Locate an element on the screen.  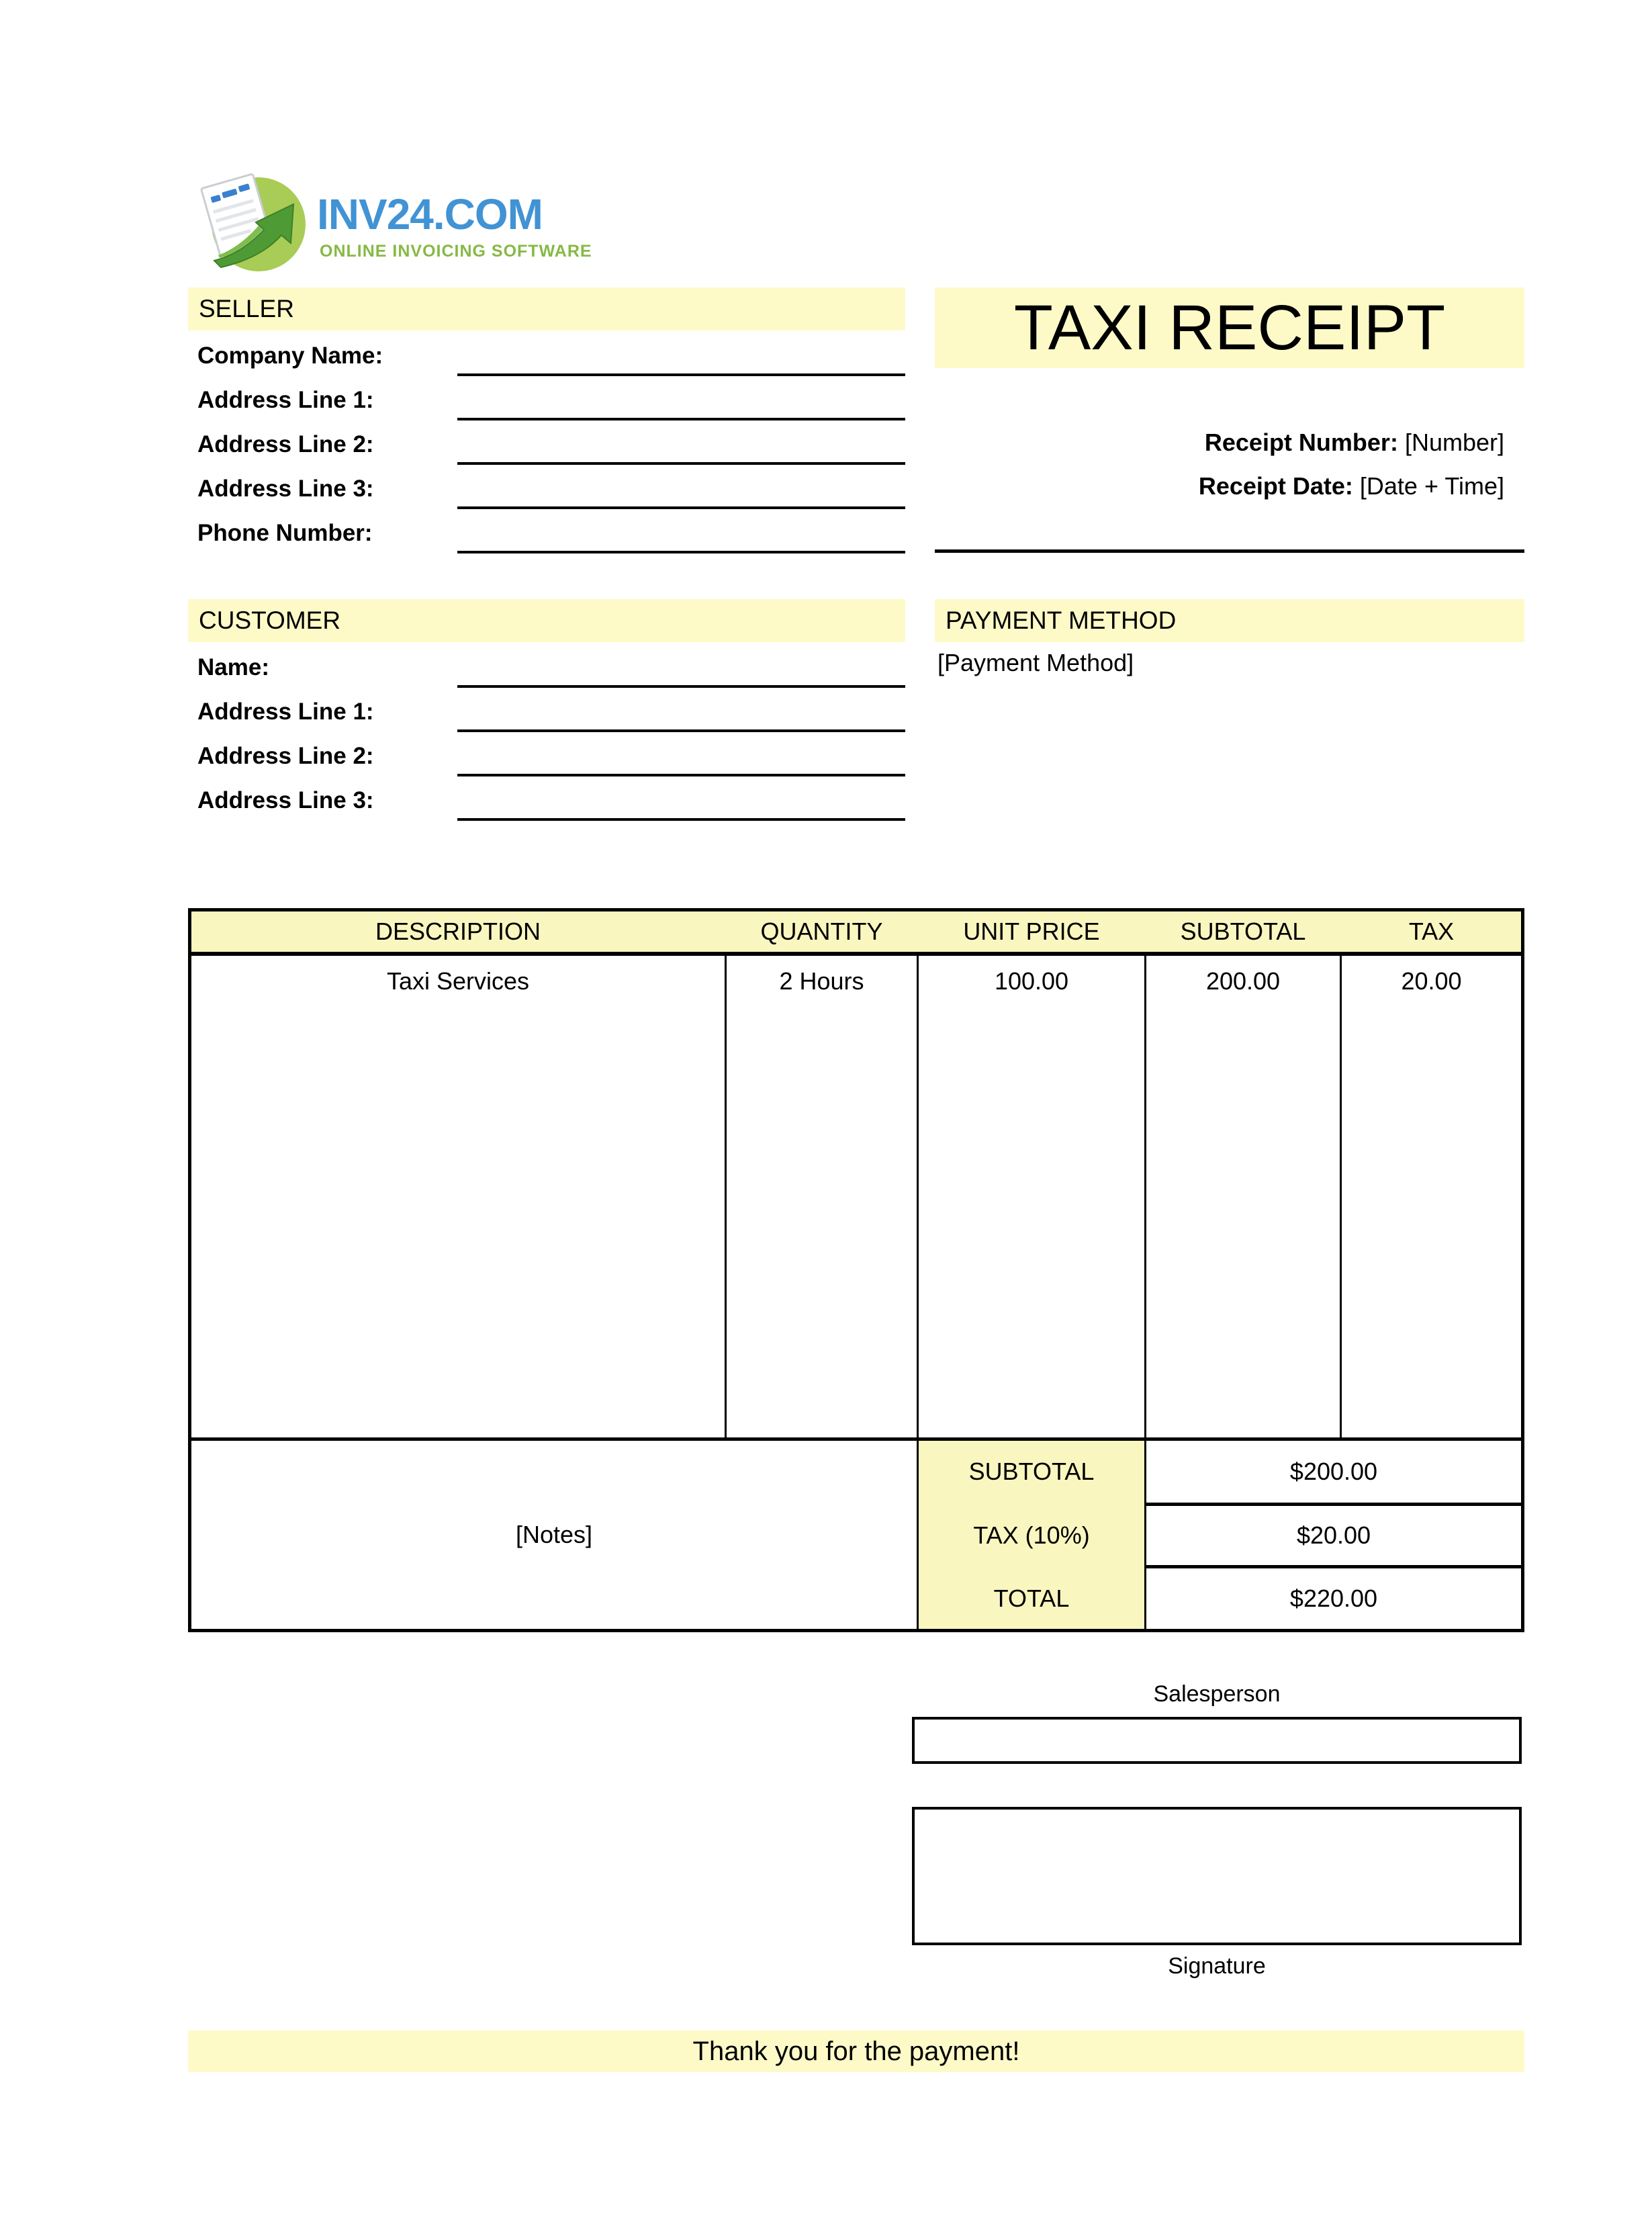
receipt-number-row: Receipt Number: [Number] is located at coordinates (1354, 443).